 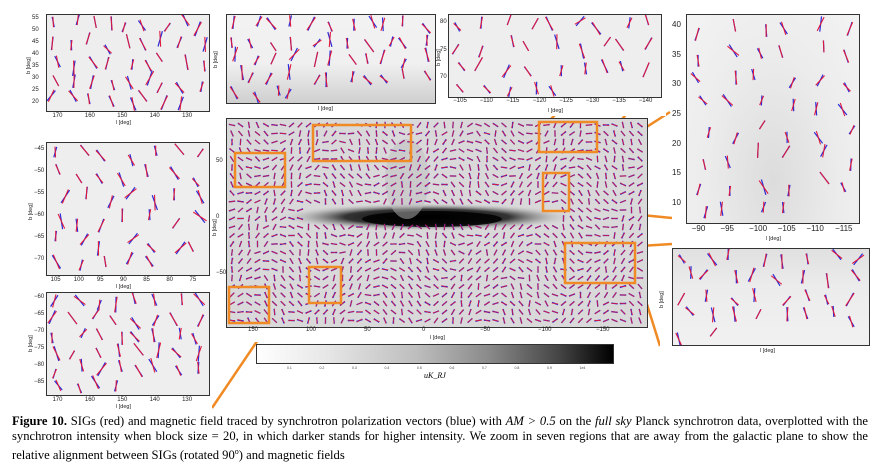 I want to click on xtick: −100, so click(x=758, y=228).